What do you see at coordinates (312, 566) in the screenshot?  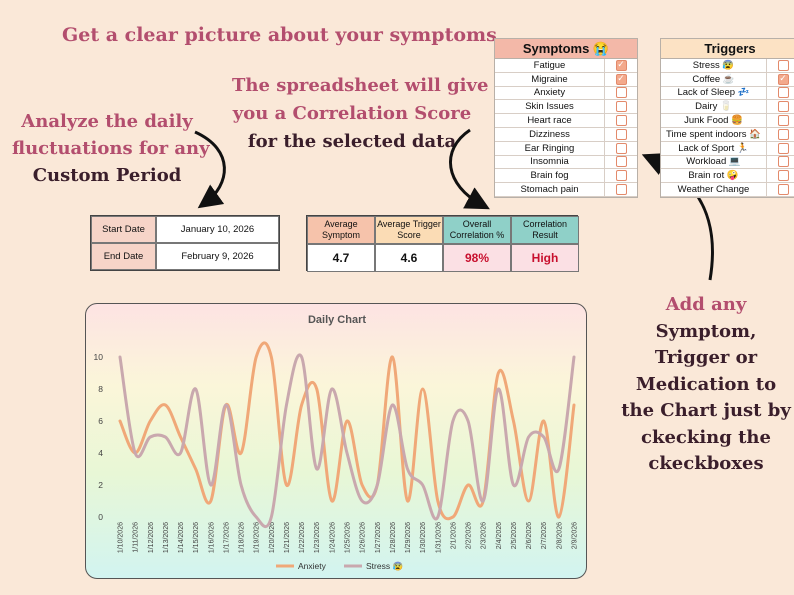 I see `legend-label: Anxiety` at bounding box center [312, 566].